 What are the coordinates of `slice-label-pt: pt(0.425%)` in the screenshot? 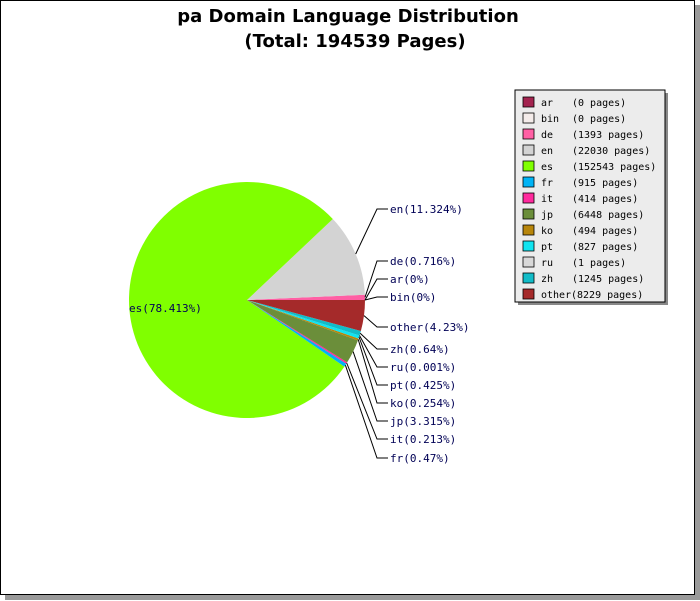 It's located at (423, 385).